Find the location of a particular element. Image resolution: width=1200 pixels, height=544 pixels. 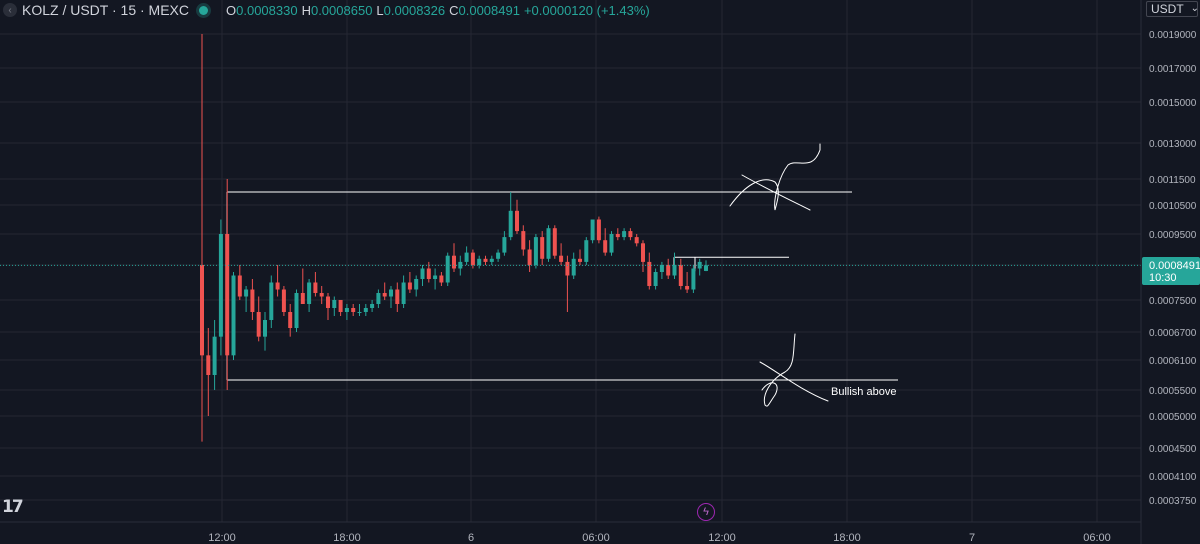

scribble-top is located at coordinates (775, 177).